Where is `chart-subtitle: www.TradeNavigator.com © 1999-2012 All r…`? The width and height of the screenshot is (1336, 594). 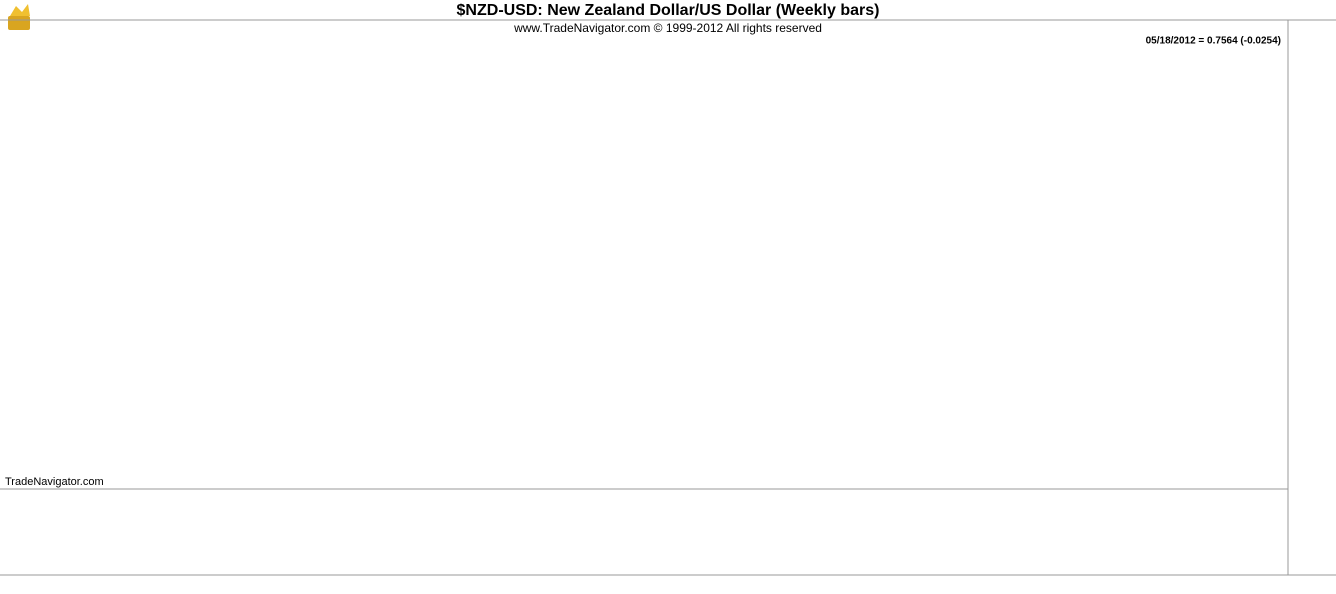
chart-subtitle: www.TradeNavigator.com © 1999-2012 All r… is located at coordinates (667, 28).